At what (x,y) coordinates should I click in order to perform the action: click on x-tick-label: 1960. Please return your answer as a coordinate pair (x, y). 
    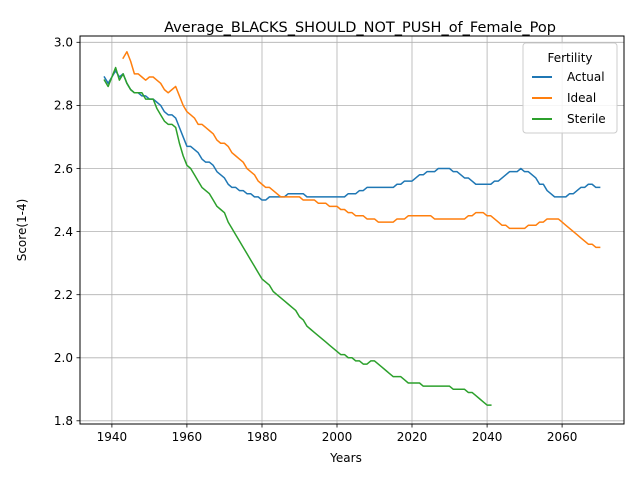
    Looking at the image, I should click on (187, 437).